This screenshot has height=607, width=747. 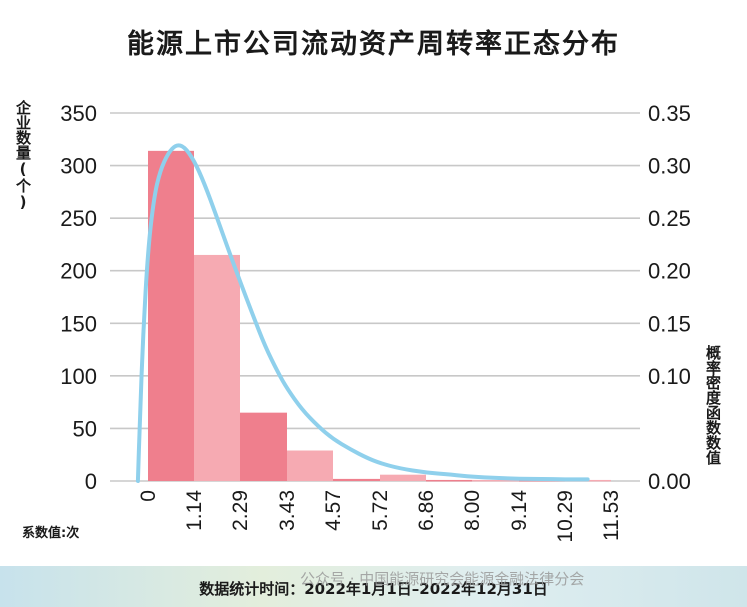 What do you see at coordinates (91, 481) in the screenshot?
I see `left-tick-label: 0` at bounding box center [91, 481].